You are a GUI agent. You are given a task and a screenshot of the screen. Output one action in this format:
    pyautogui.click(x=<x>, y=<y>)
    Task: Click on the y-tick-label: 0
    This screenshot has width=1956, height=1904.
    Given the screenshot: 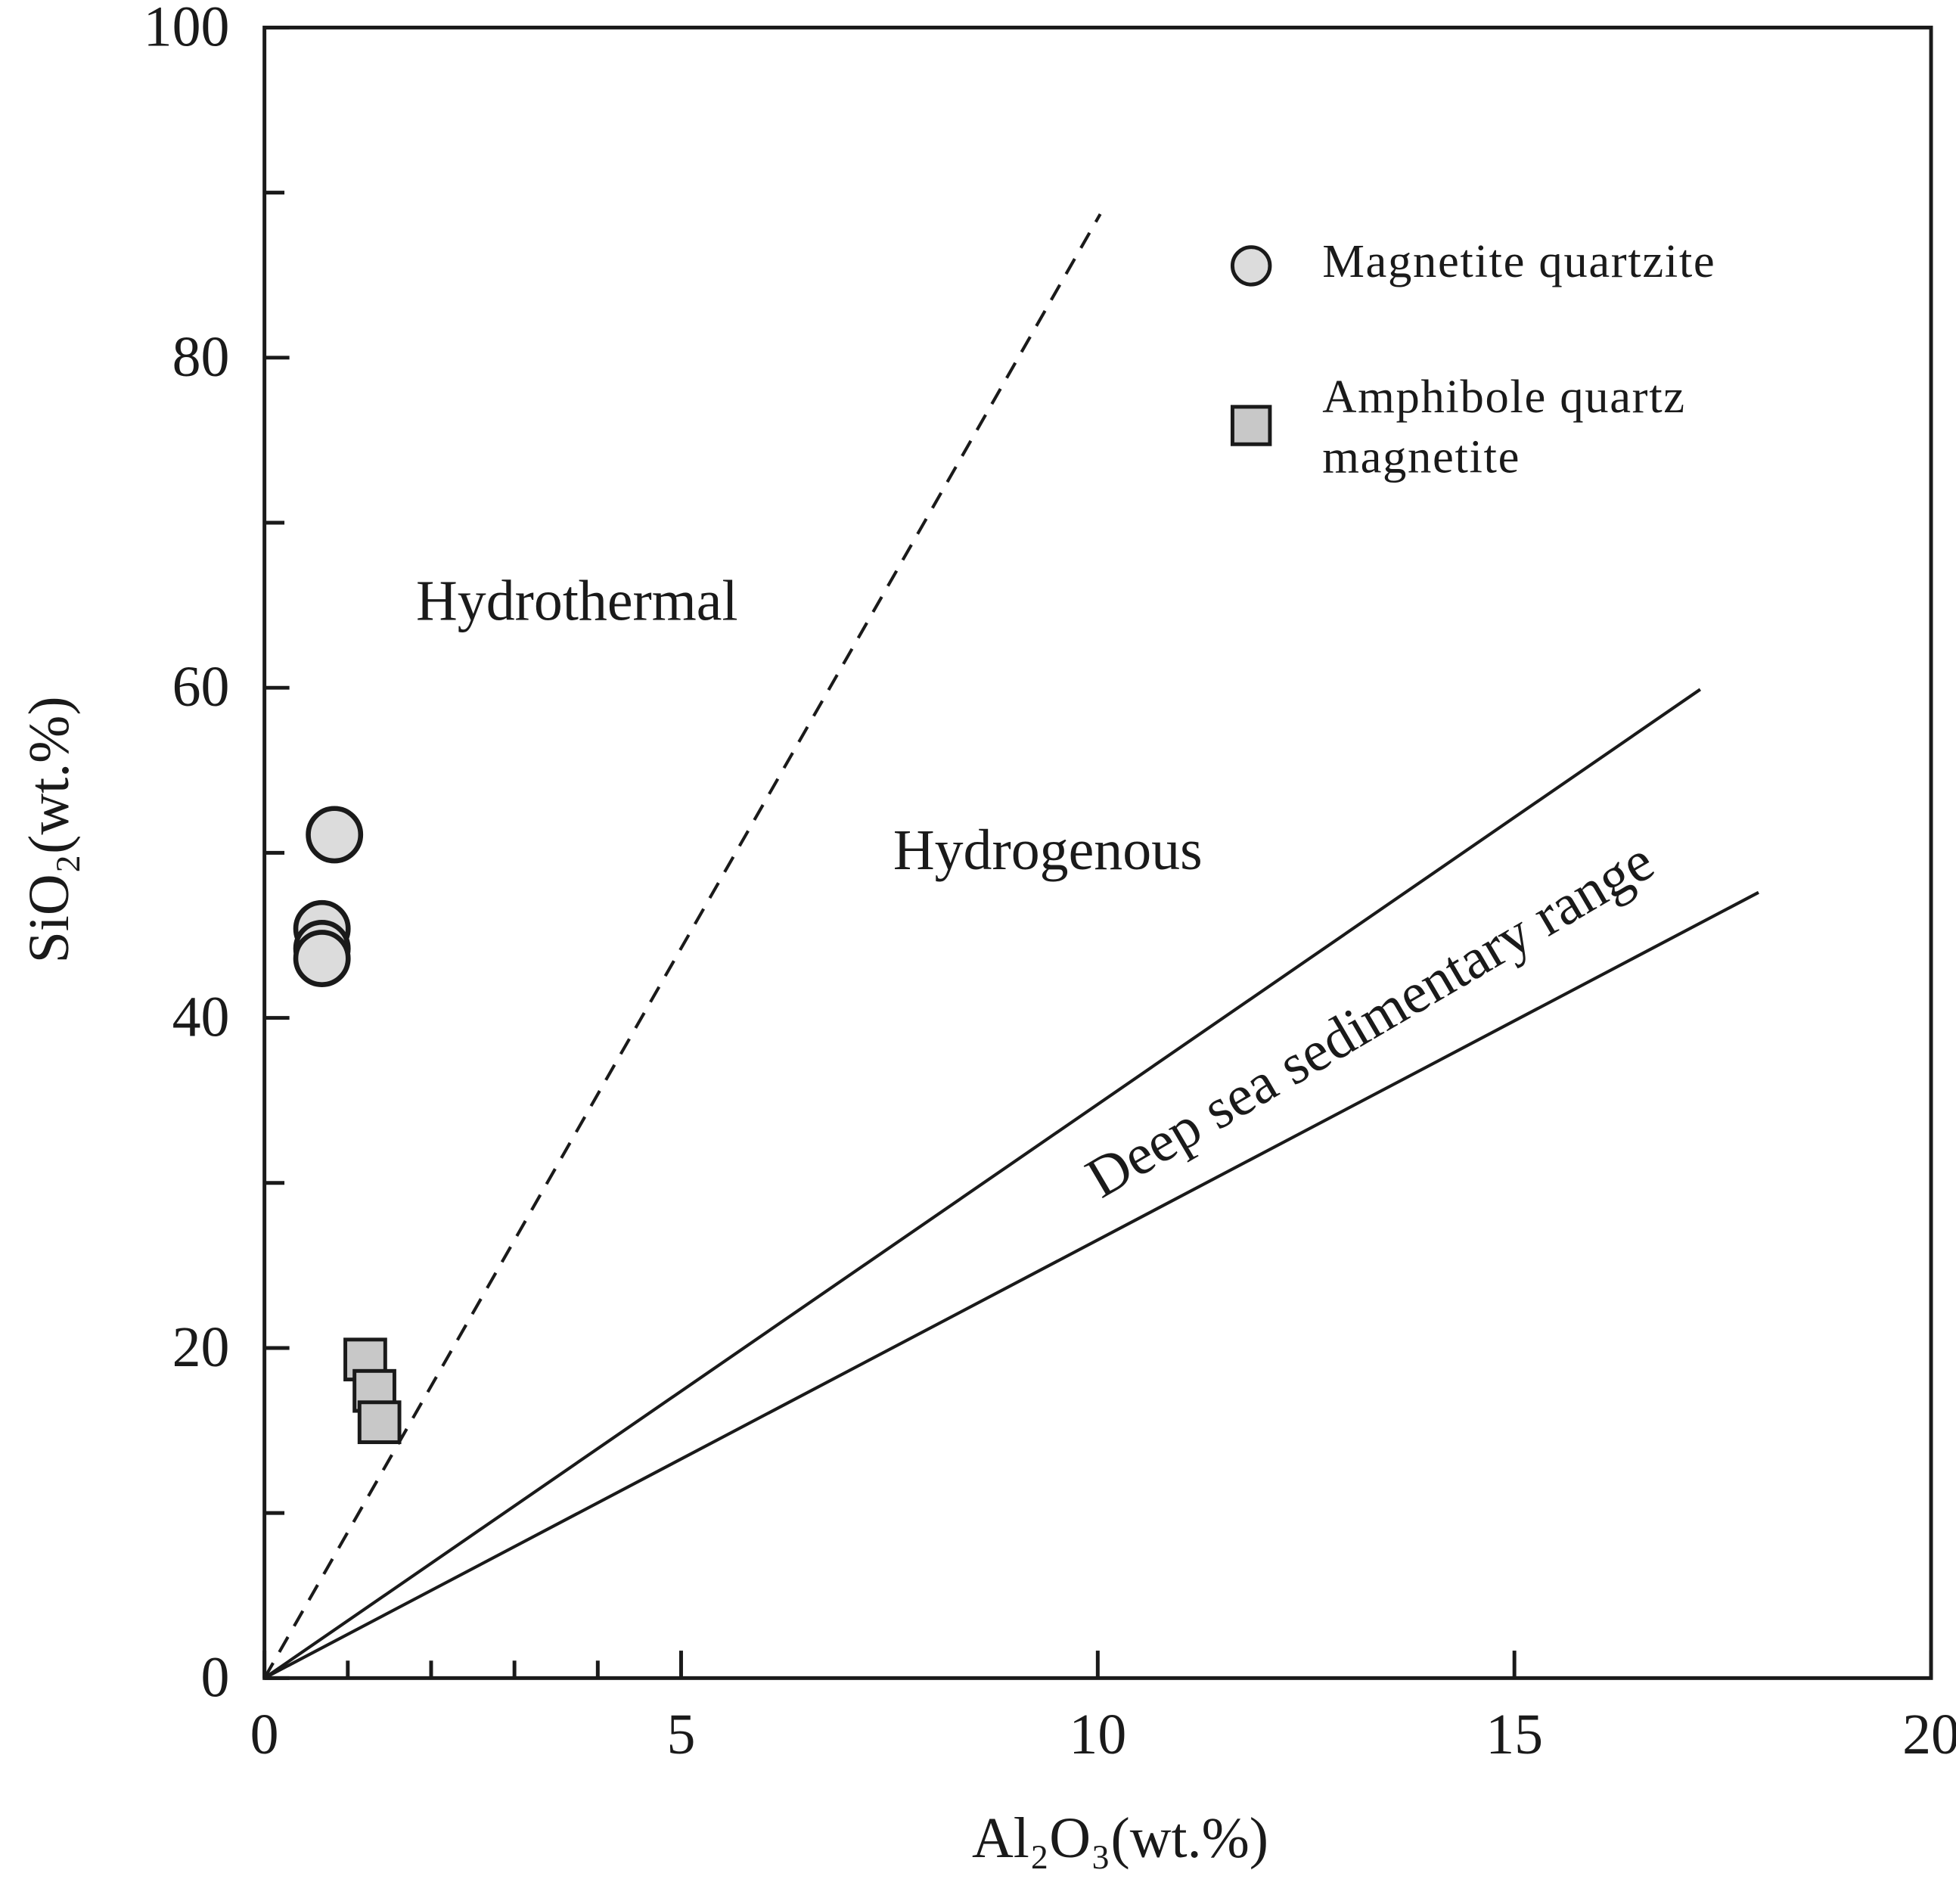 What is the action you would take?
    pyautogui.click(x=216, y=1677)
    